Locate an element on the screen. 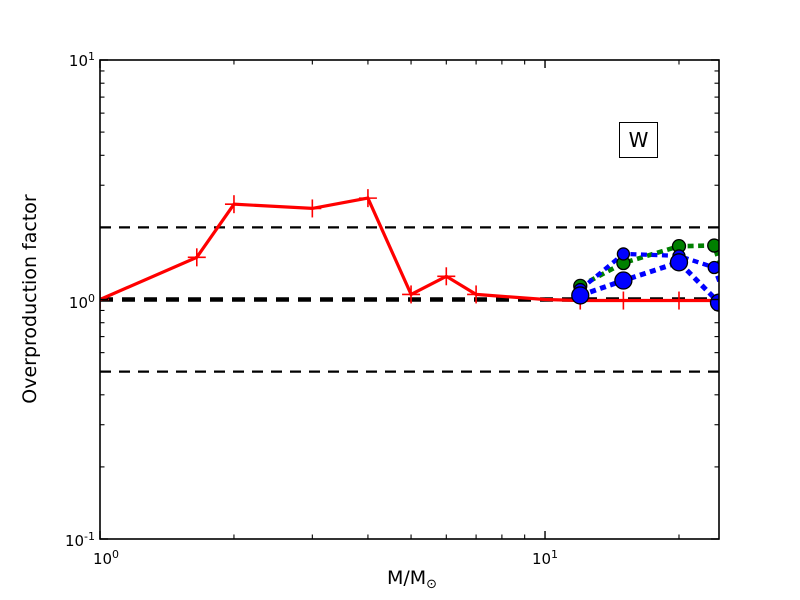  series-line-blue-dashed-large-circles is located at coordinates (649, 282).